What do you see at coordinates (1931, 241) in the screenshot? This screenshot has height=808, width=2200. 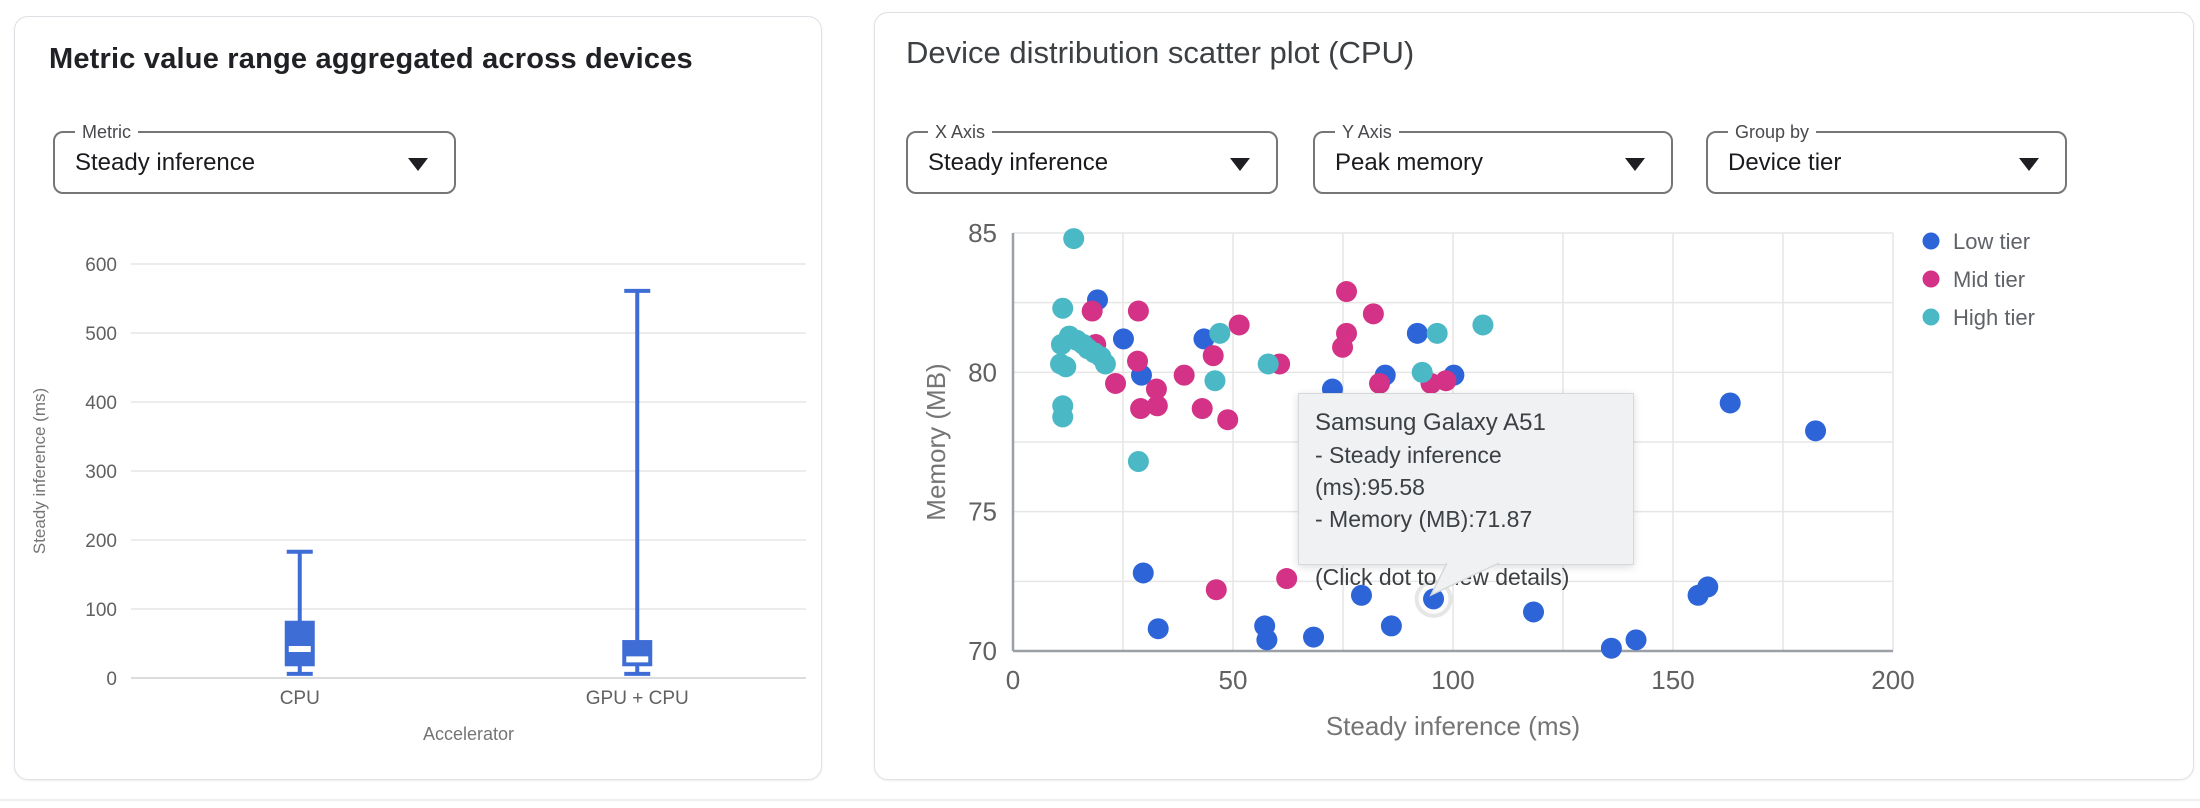 I see `legend-dot-low-tier` at bounding box center [1931, 241].